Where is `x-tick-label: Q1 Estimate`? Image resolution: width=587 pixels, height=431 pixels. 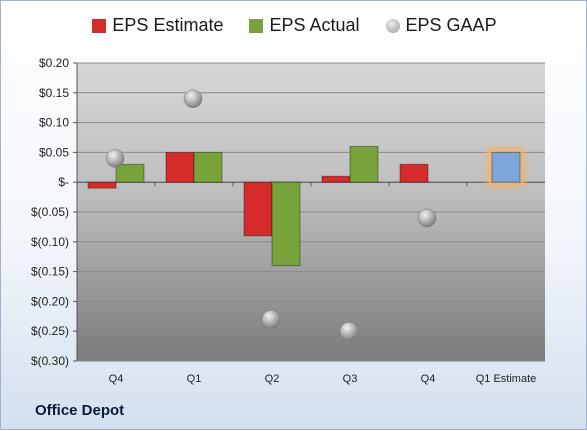 x-tick-label: Q1 Estimate is located at coordinates (506, 379).